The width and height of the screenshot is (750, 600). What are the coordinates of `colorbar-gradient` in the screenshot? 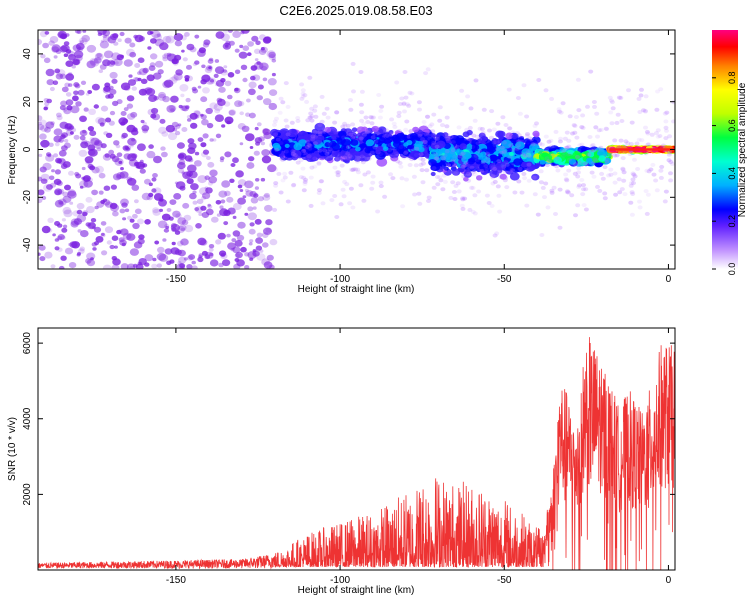 It's located at (725, 149).